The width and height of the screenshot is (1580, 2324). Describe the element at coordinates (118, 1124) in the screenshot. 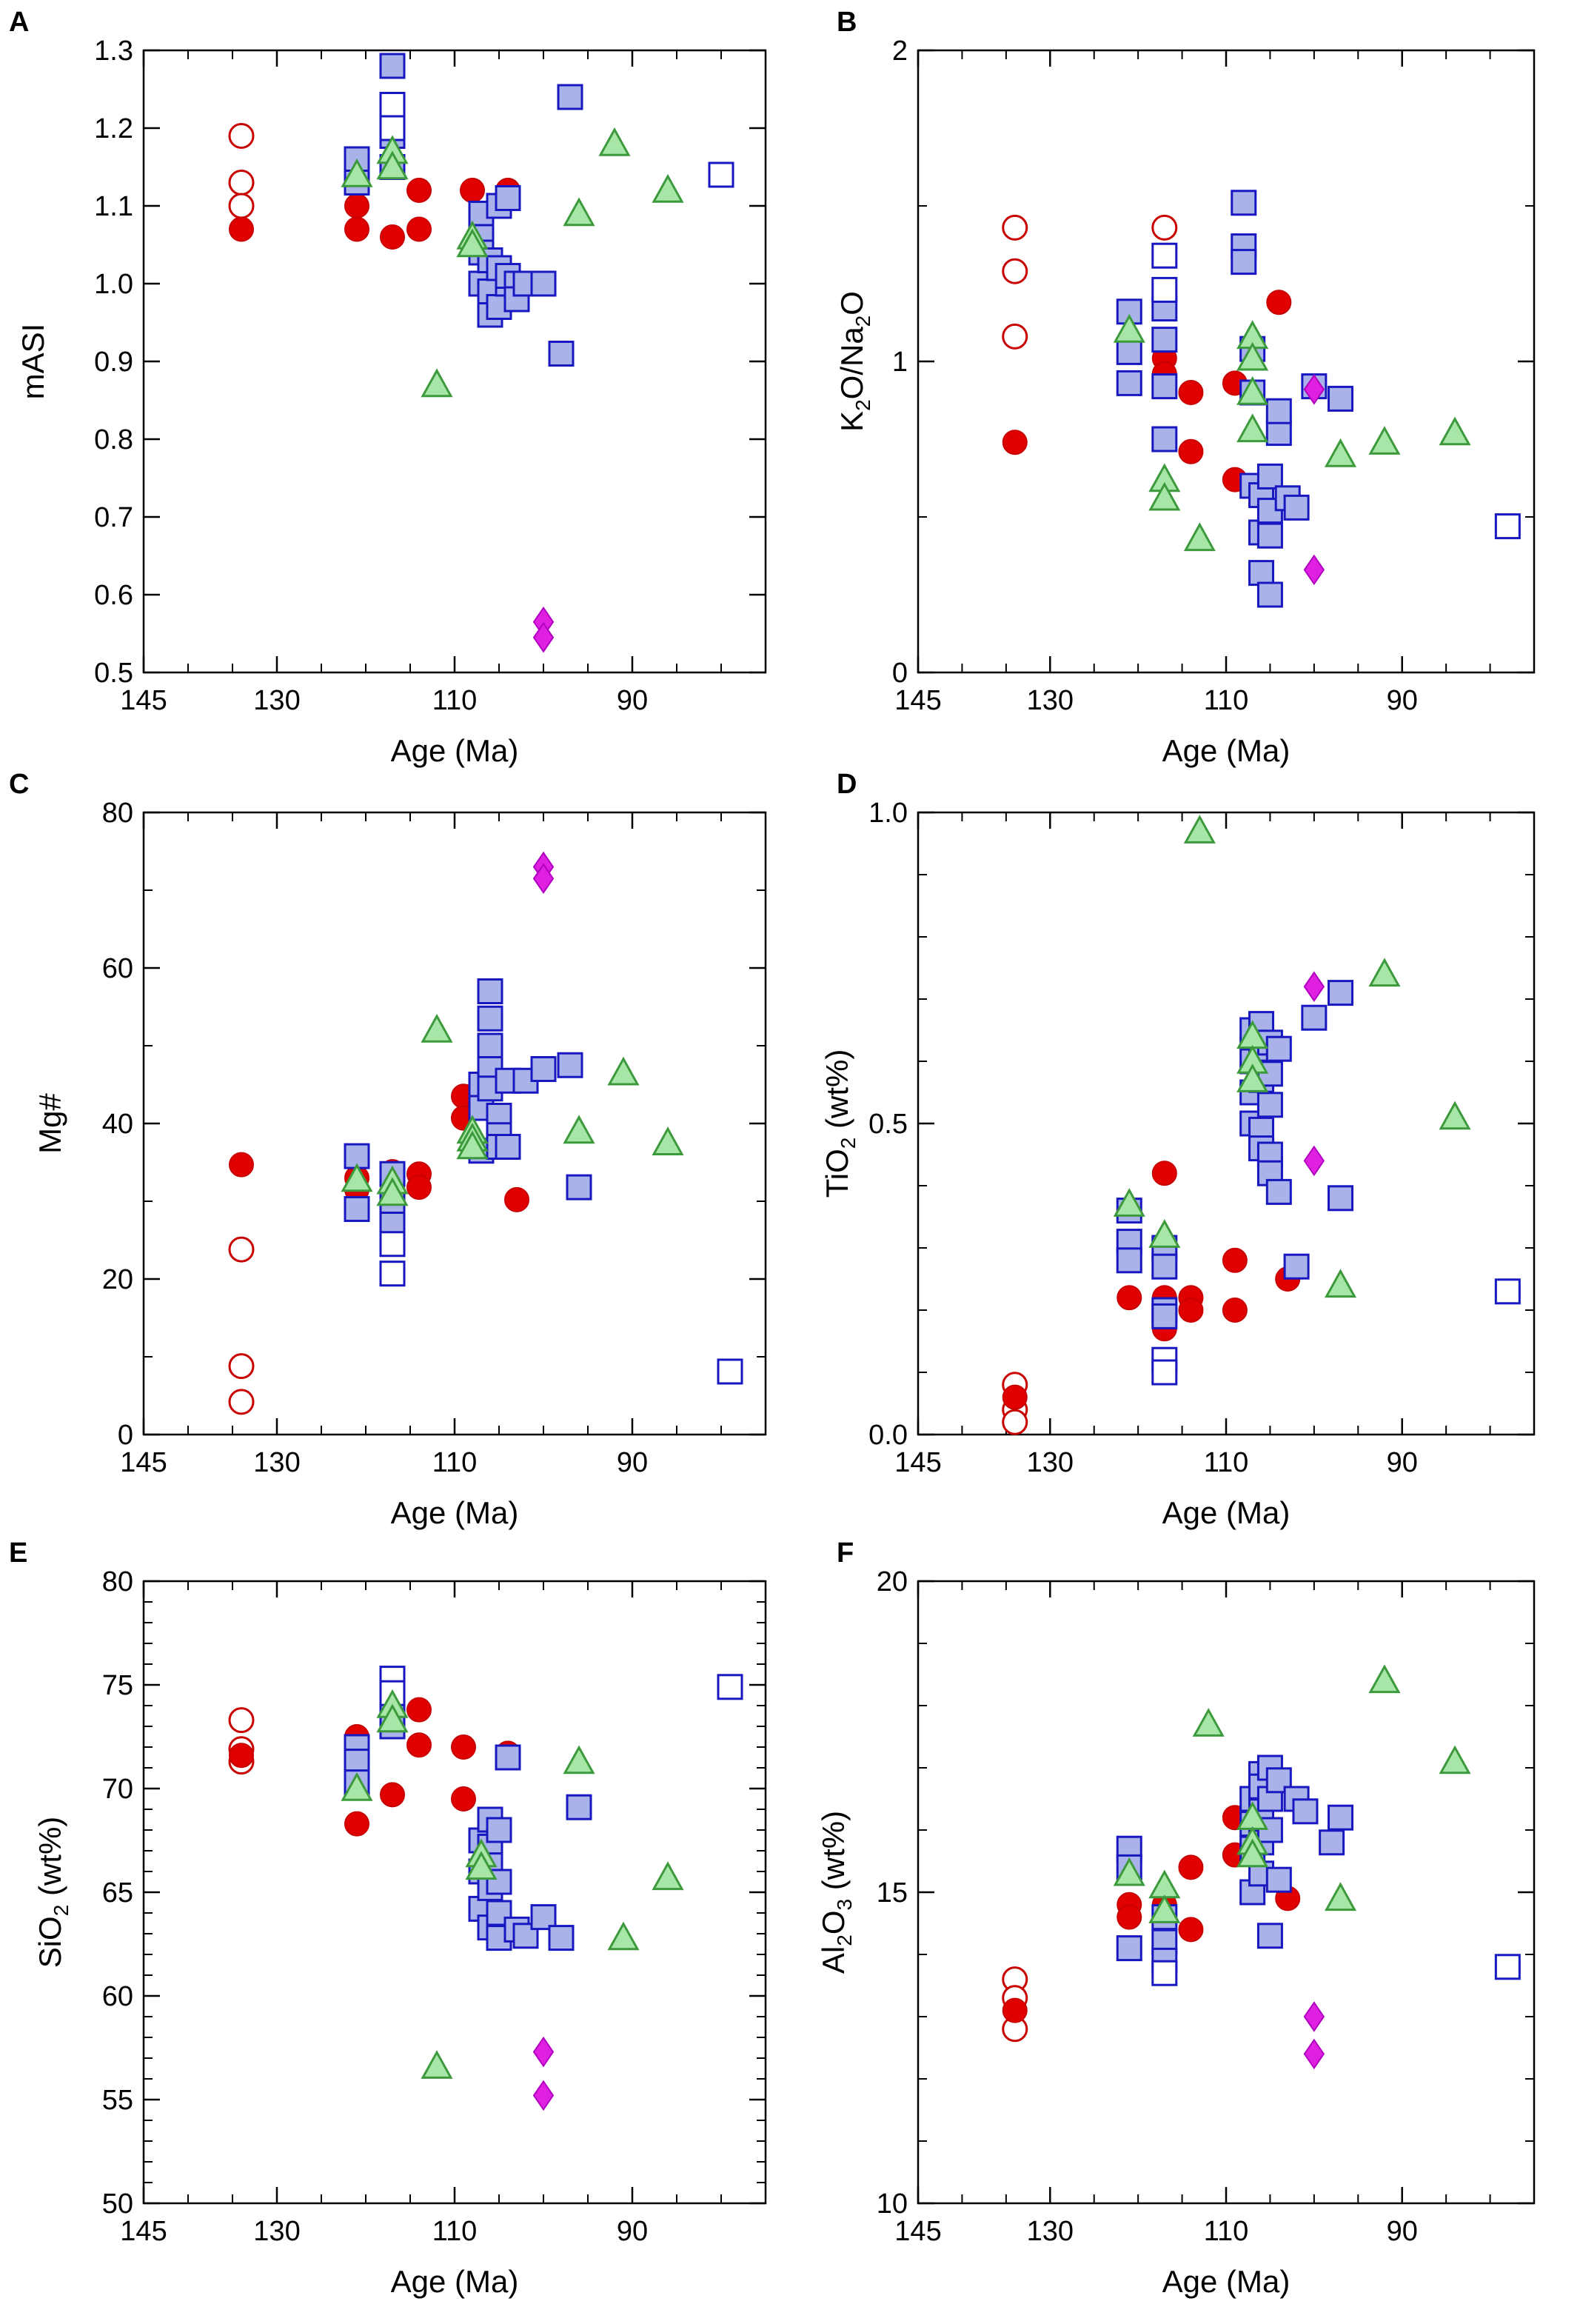

I see `y-tick-label: 40` at that location.